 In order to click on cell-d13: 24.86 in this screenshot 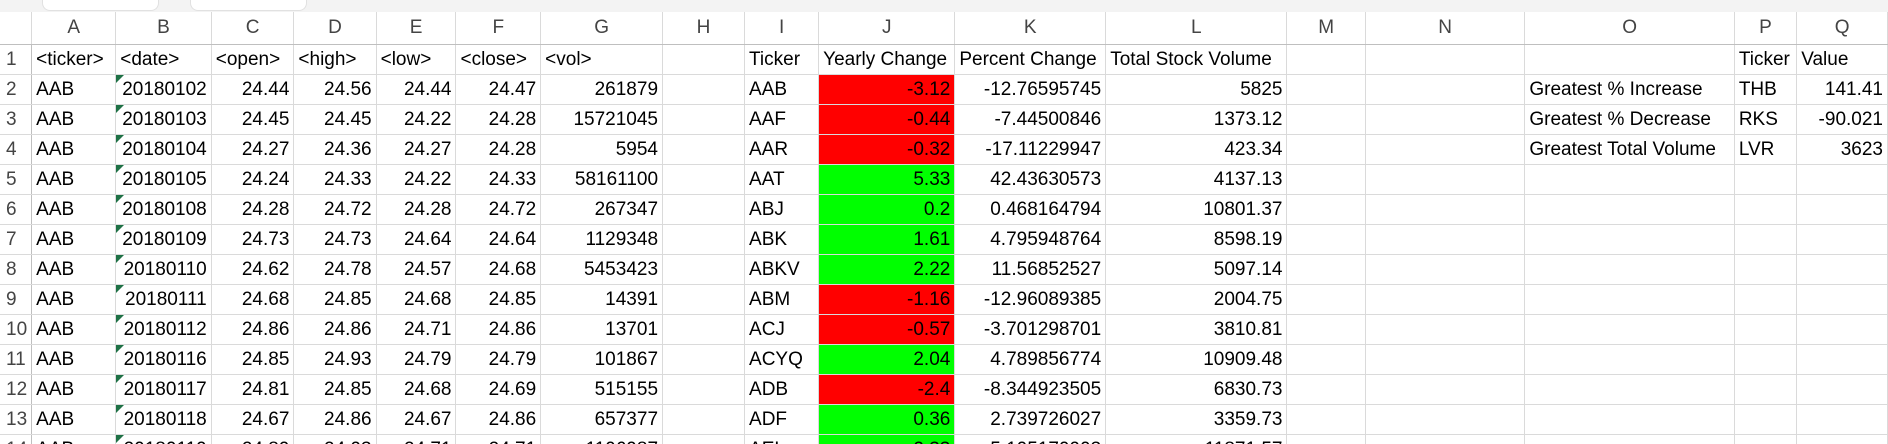, I will do `click(335, 419)`.